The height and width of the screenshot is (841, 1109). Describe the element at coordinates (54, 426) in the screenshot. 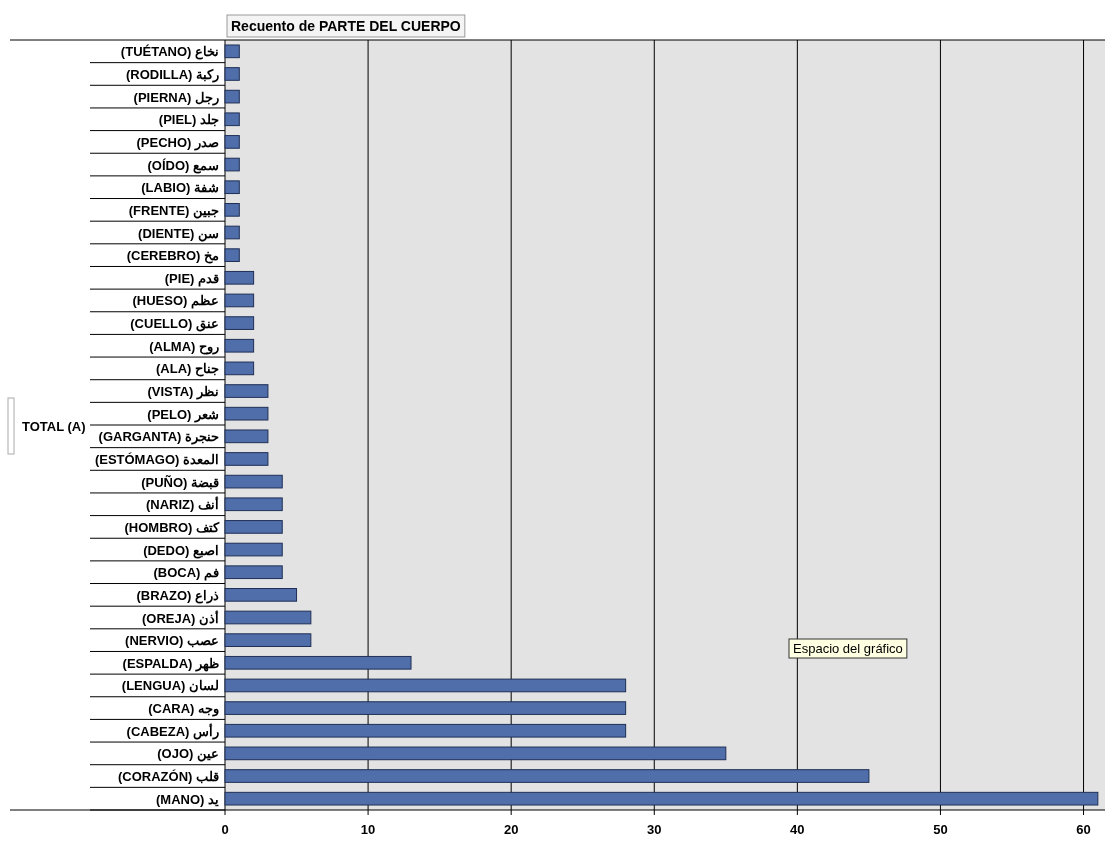

I see `text: TOTAL (A)` at that location.